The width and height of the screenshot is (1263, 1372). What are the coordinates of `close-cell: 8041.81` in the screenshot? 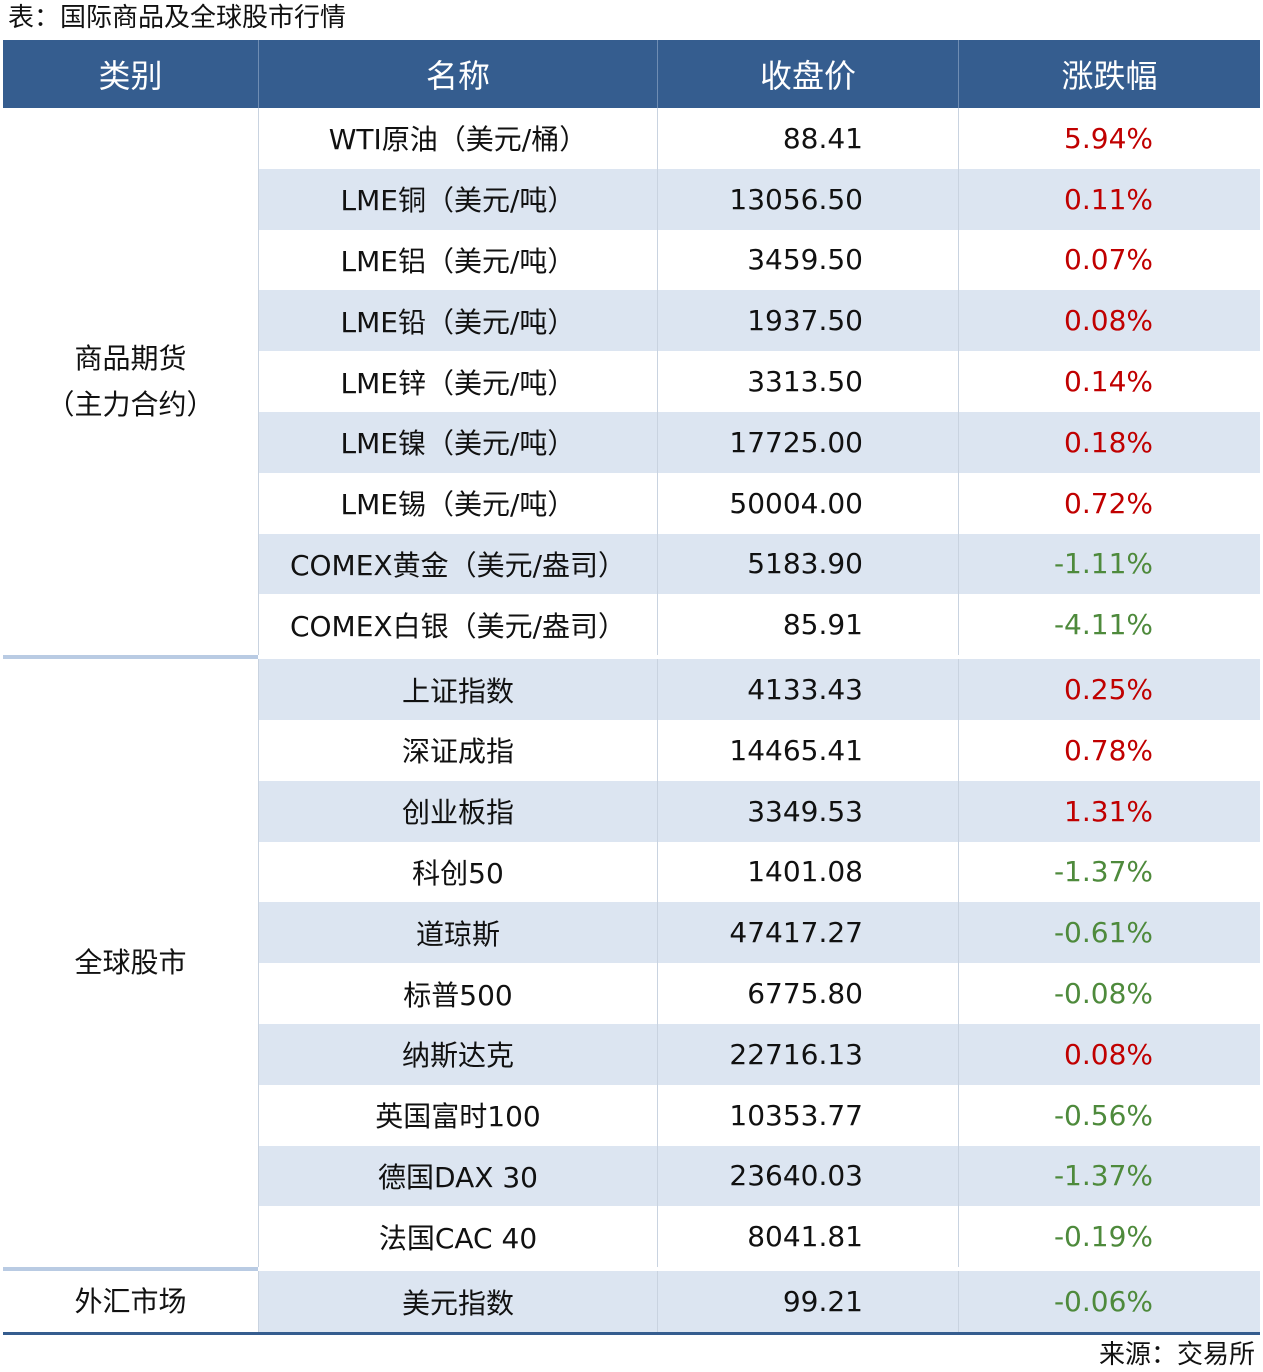 It's located at (807, 1237).